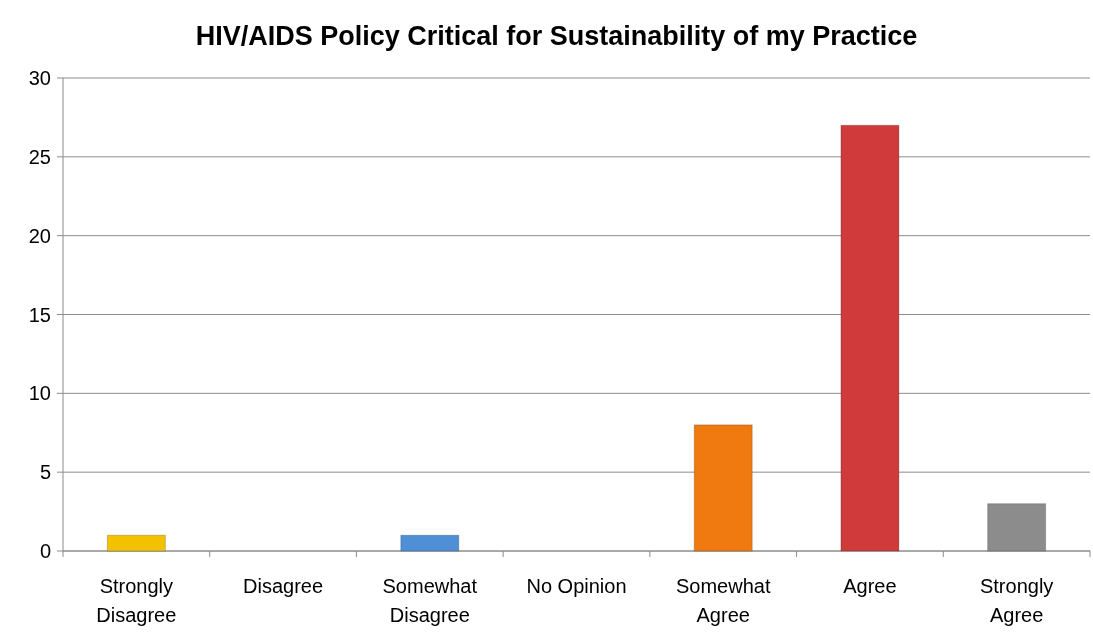 This screenshot has width=1093, height=634. I want to click on y-tick-label: 30, so click(39, 78).